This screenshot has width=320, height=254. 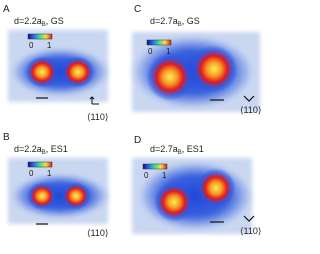 What do you see at coordinates (6, 137) in the screenshot?
I see `panel-label: B` at bounding box center [6, 137].